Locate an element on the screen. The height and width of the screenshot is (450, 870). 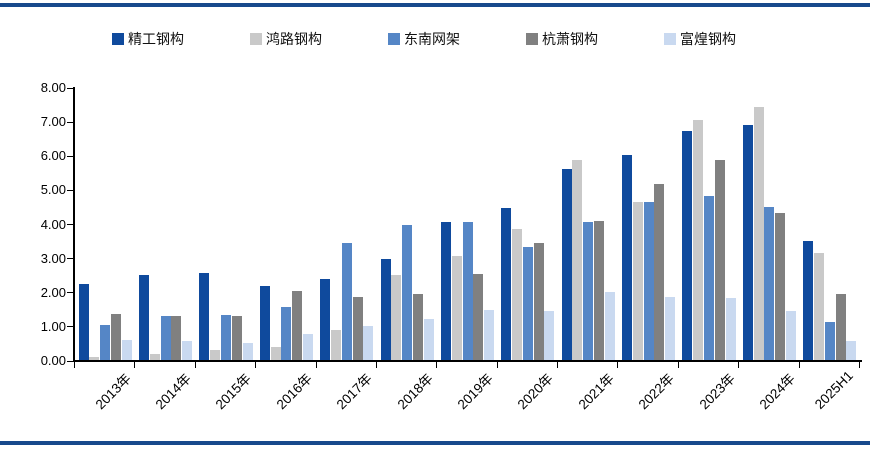
y-axis-label: 4.00 is located at coordinates (53, 224).